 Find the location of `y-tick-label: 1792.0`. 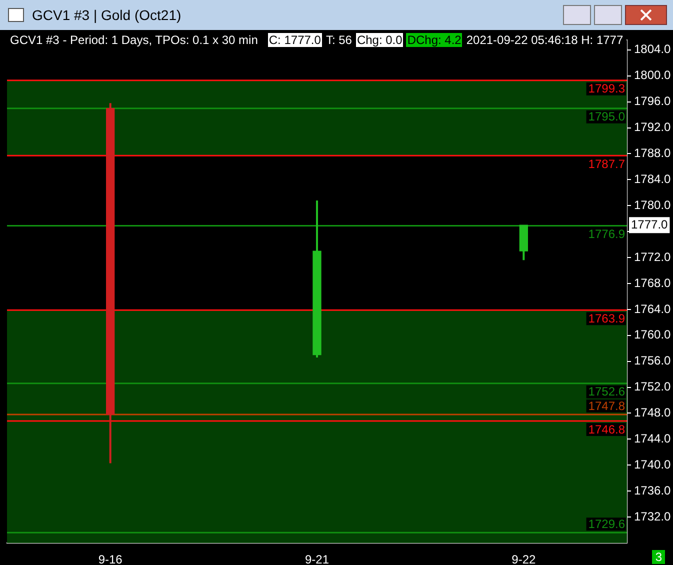

y-tick-label: 1792.0 is located at coordinates (653, 127).